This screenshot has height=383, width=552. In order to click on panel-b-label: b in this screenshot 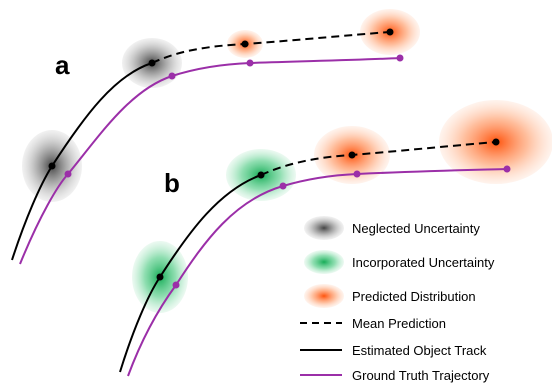, I will do `click(172, 183)`.